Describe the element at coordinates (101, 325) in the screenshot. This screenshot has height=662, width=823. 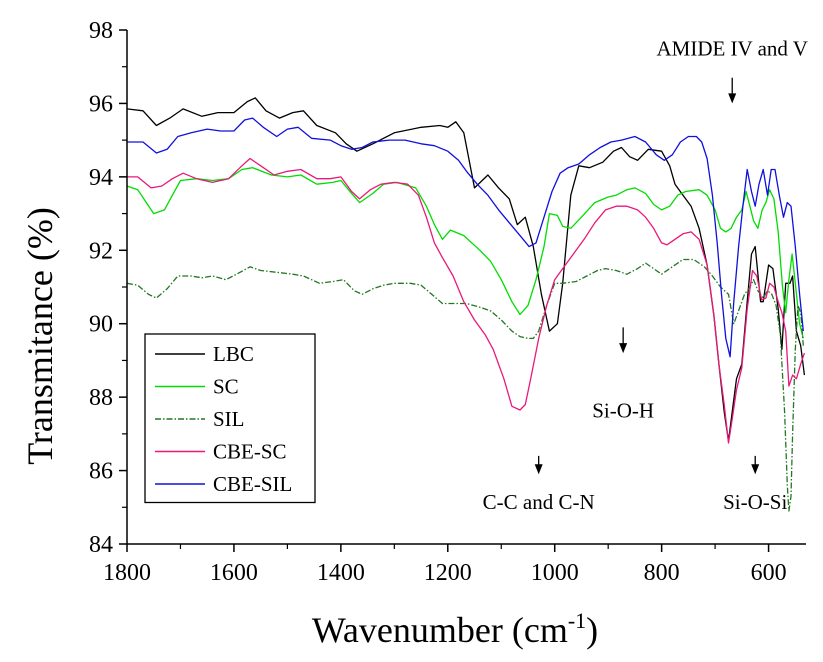
I see `y-tick-label: 90` at that location.